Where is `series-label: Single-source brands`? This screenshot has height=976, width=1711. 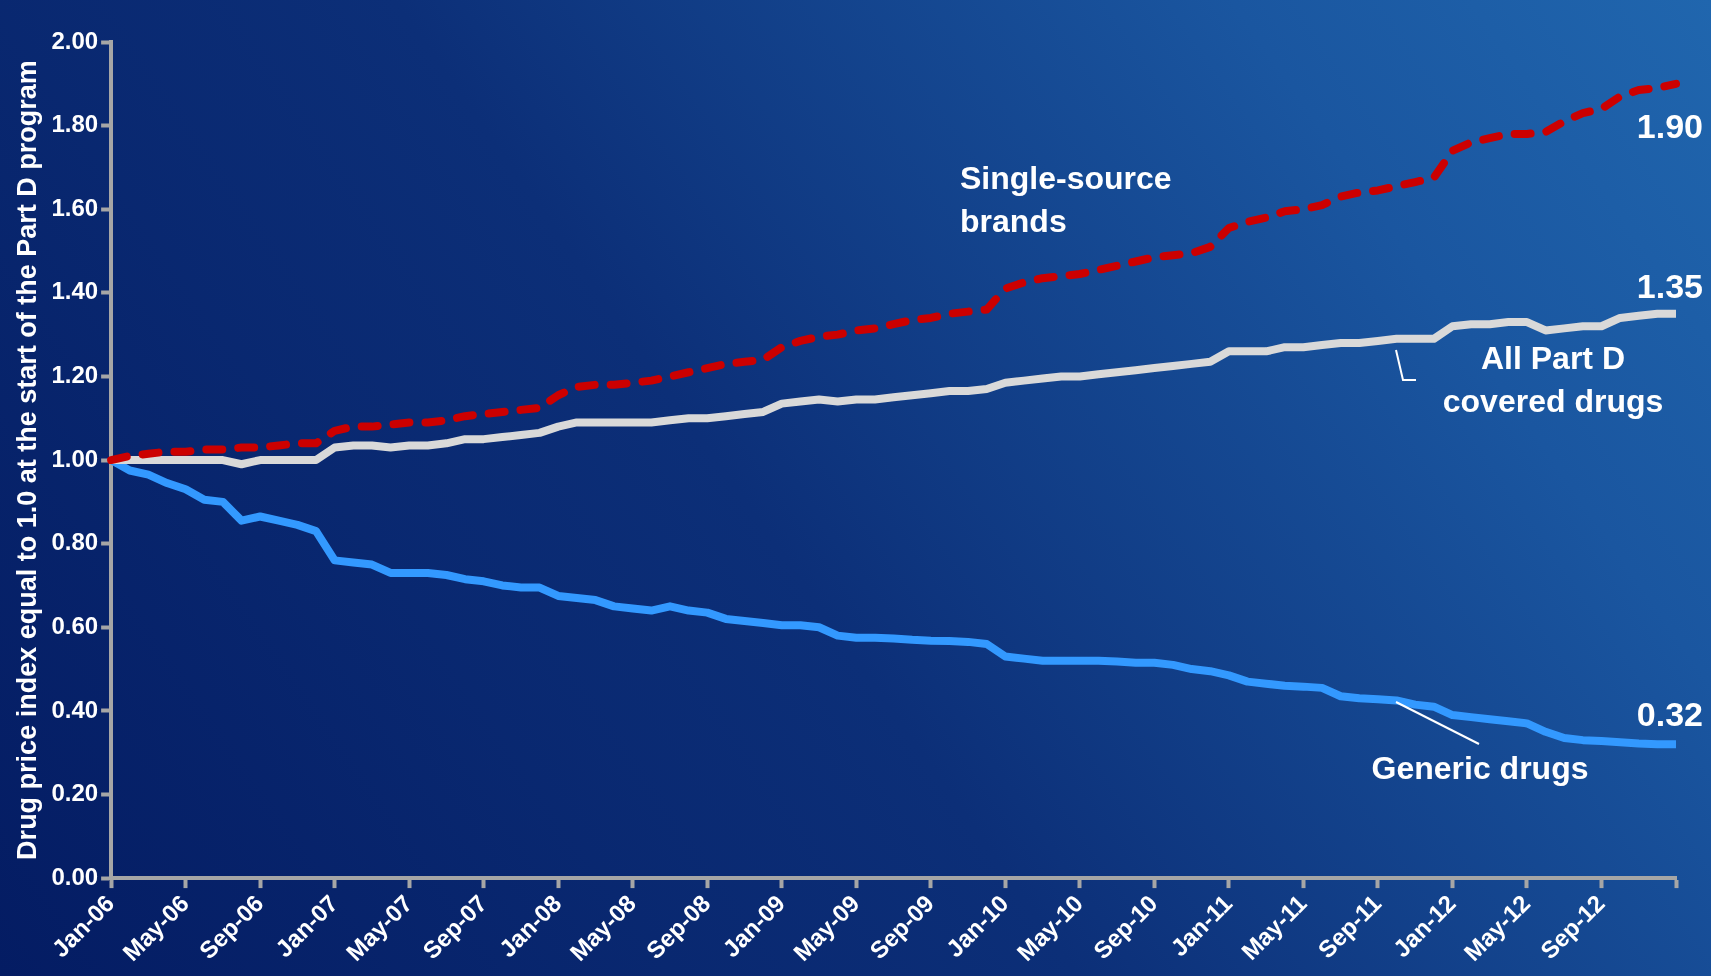
series-label: Single-source brands is located at coordinates (1066, 199).